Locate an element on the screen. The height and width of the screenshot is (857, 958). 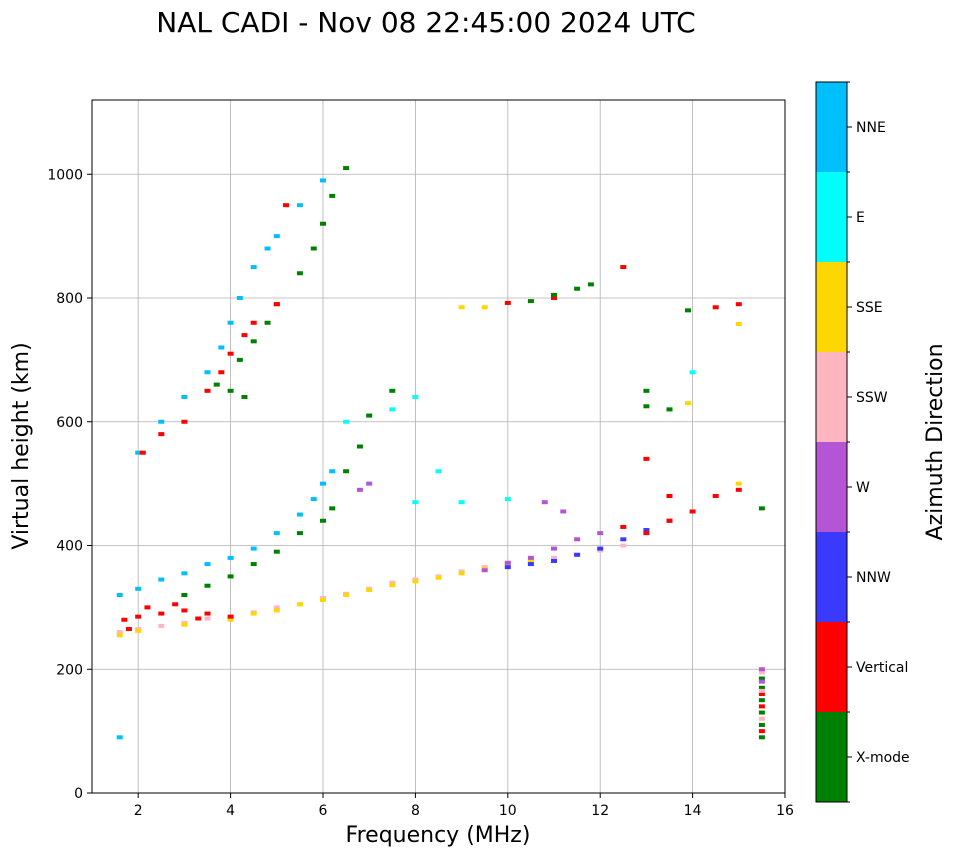
y-tick-label: 800 is located at coordinates (69, 299).